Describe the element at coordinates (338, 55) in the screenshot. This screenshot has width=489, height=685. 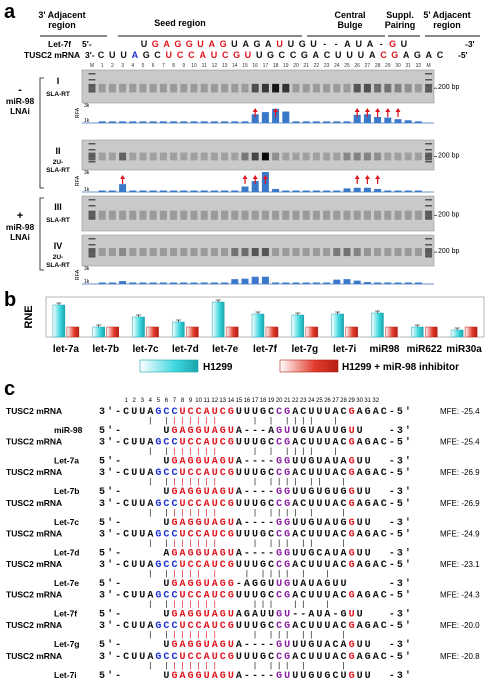
I see `tusc2-base: U` at that location.